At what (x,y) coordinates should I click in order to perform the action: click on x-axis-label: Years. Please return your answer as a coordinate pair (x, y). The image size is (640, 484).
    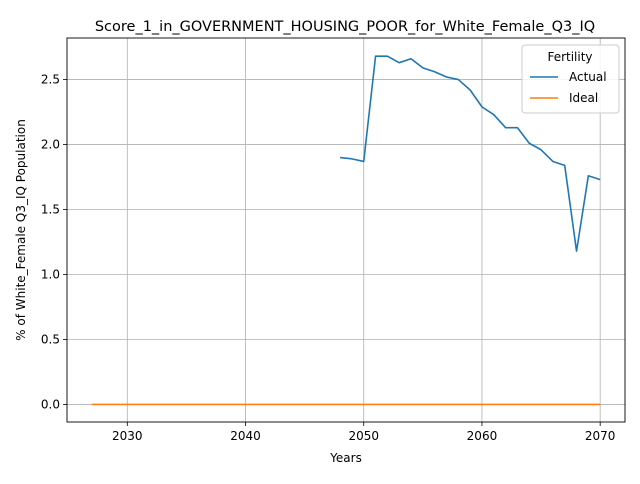
    Looking at the image, I should click on (345, 458).